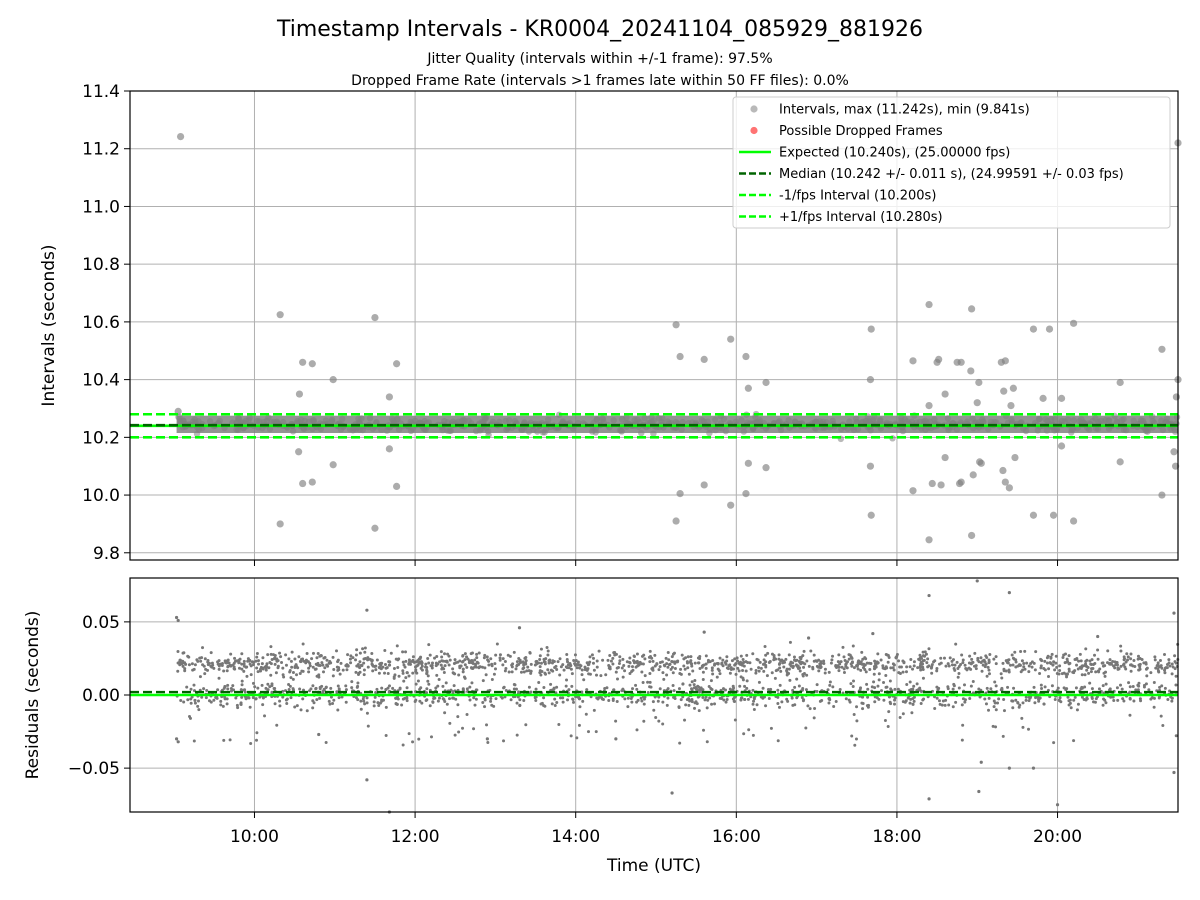 The height and width of the screenshot is (900, 1200). What do you see at coordinates (904, 110) in the screenshot?
I see `legend-label-0: Intervals, max (11.242s), min (9.841s)` at bounding box center [904, 110].